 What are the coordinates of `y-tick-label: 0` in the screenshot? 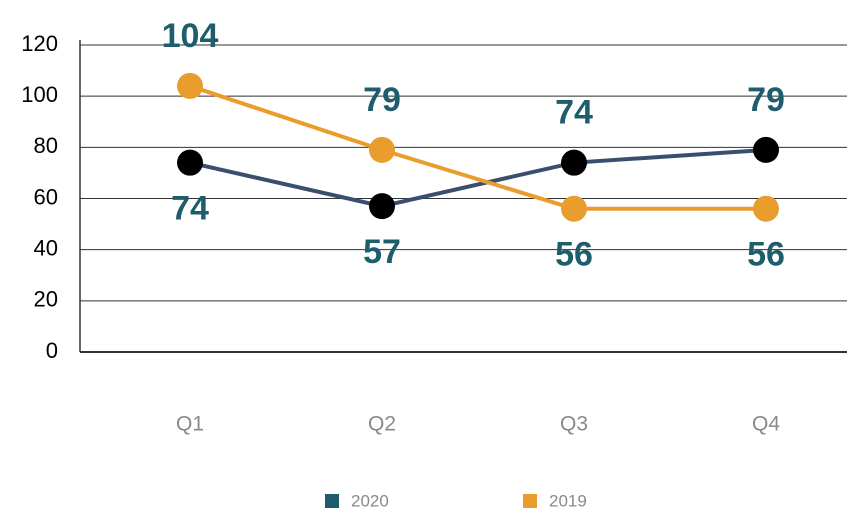 It's located at (52, 350).